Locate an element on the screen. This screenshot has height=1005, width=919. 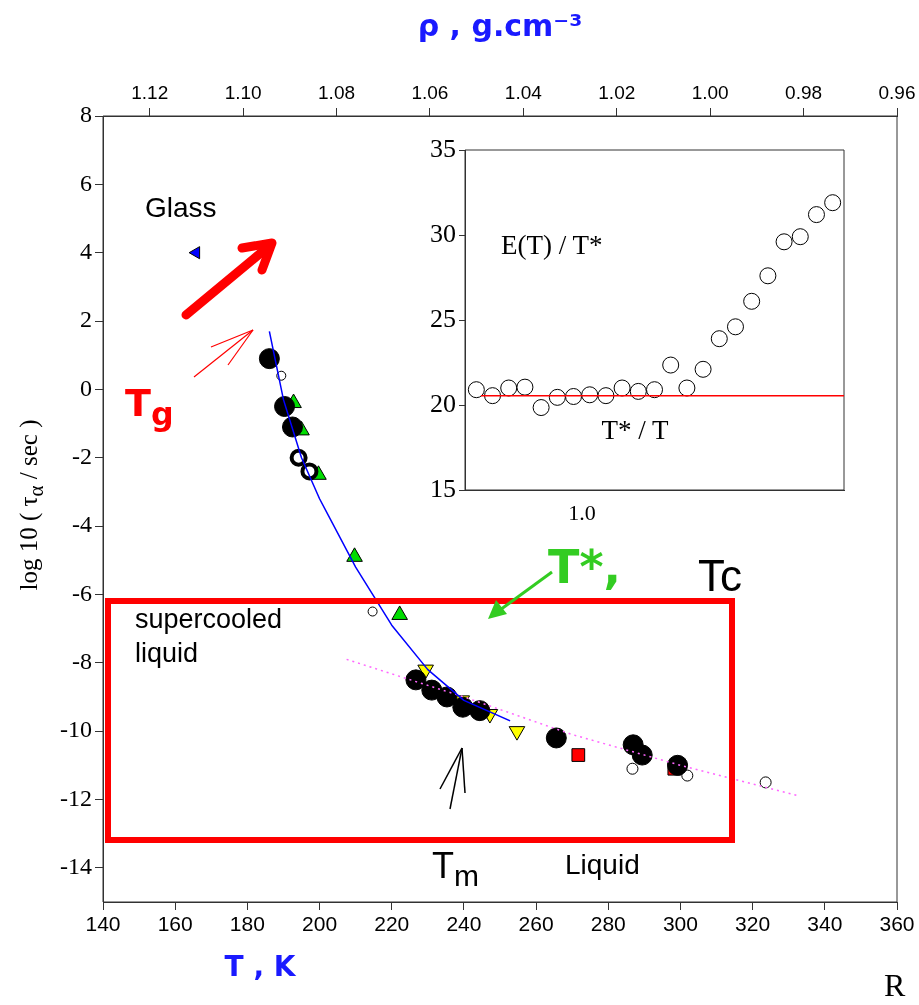
x2-axis-title: ρ , g.cm⁻³ is located at coordinates (500, 25).